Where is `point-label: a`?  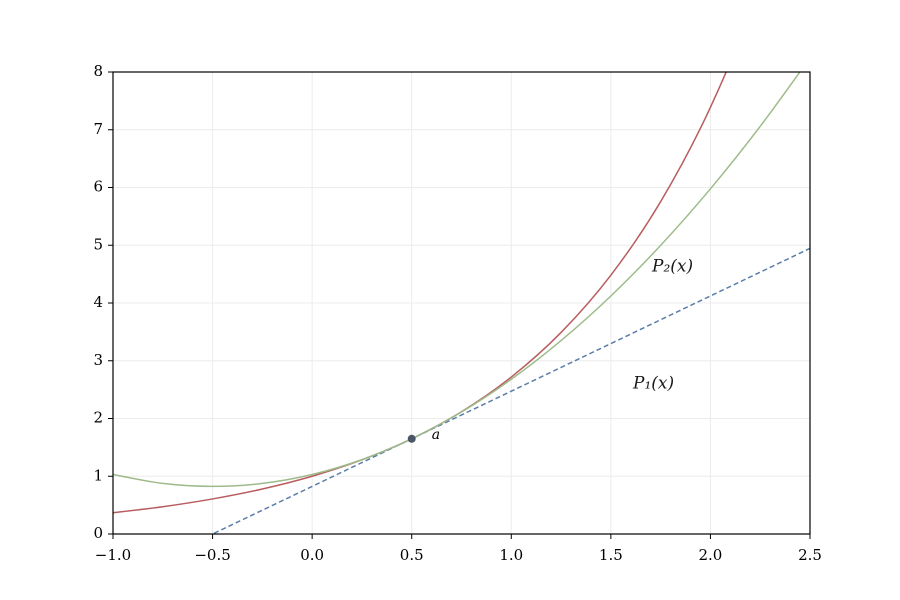 point-label: a is located at coordinates (436, 435).